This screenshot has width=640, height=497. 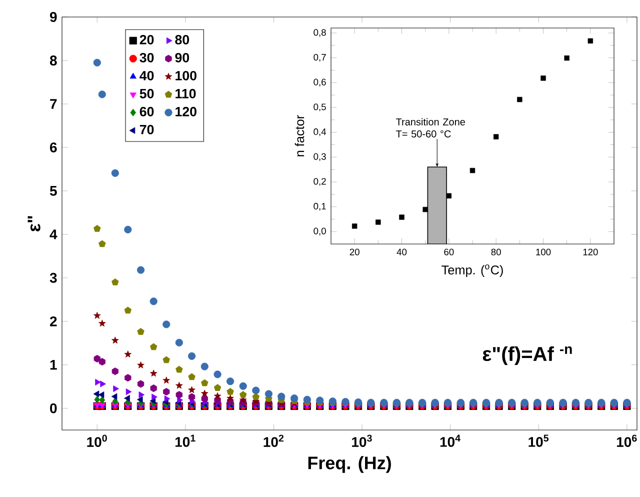 I want to click on y-tick-label: 0,5, so click(x=320, y=108).